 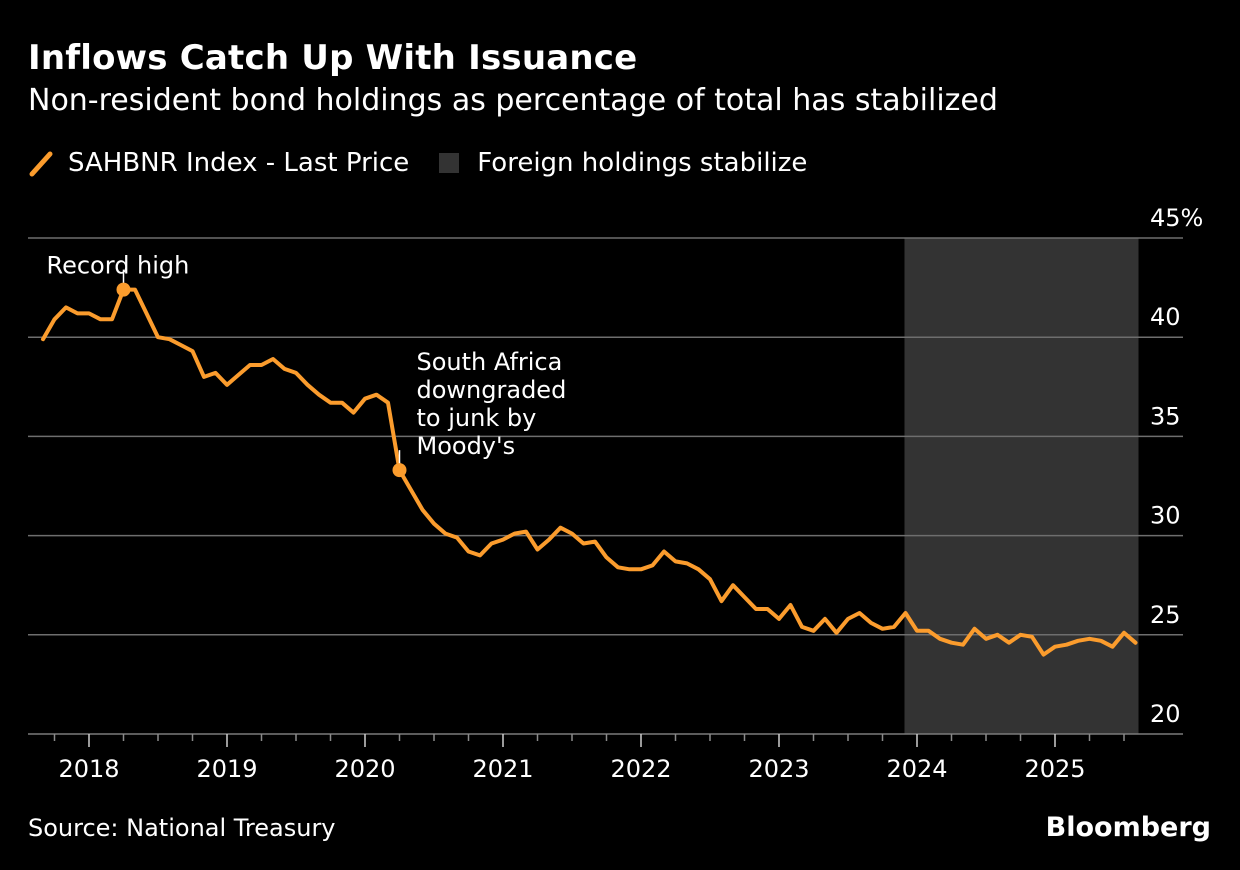 I want to click on annotation-line: South Africa, so click(x=490, y=362).